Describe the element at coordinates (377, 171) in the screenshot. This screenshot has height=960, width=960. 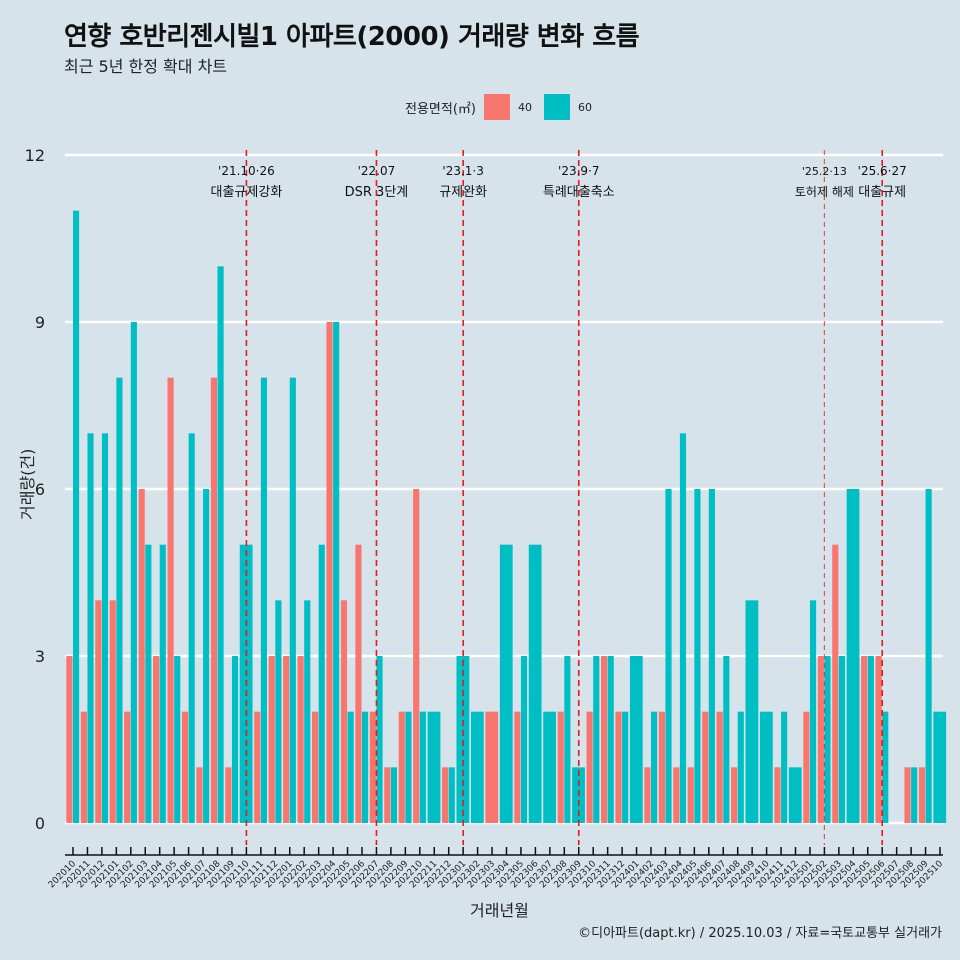
I see `event-date-label: '22.07` at that location.